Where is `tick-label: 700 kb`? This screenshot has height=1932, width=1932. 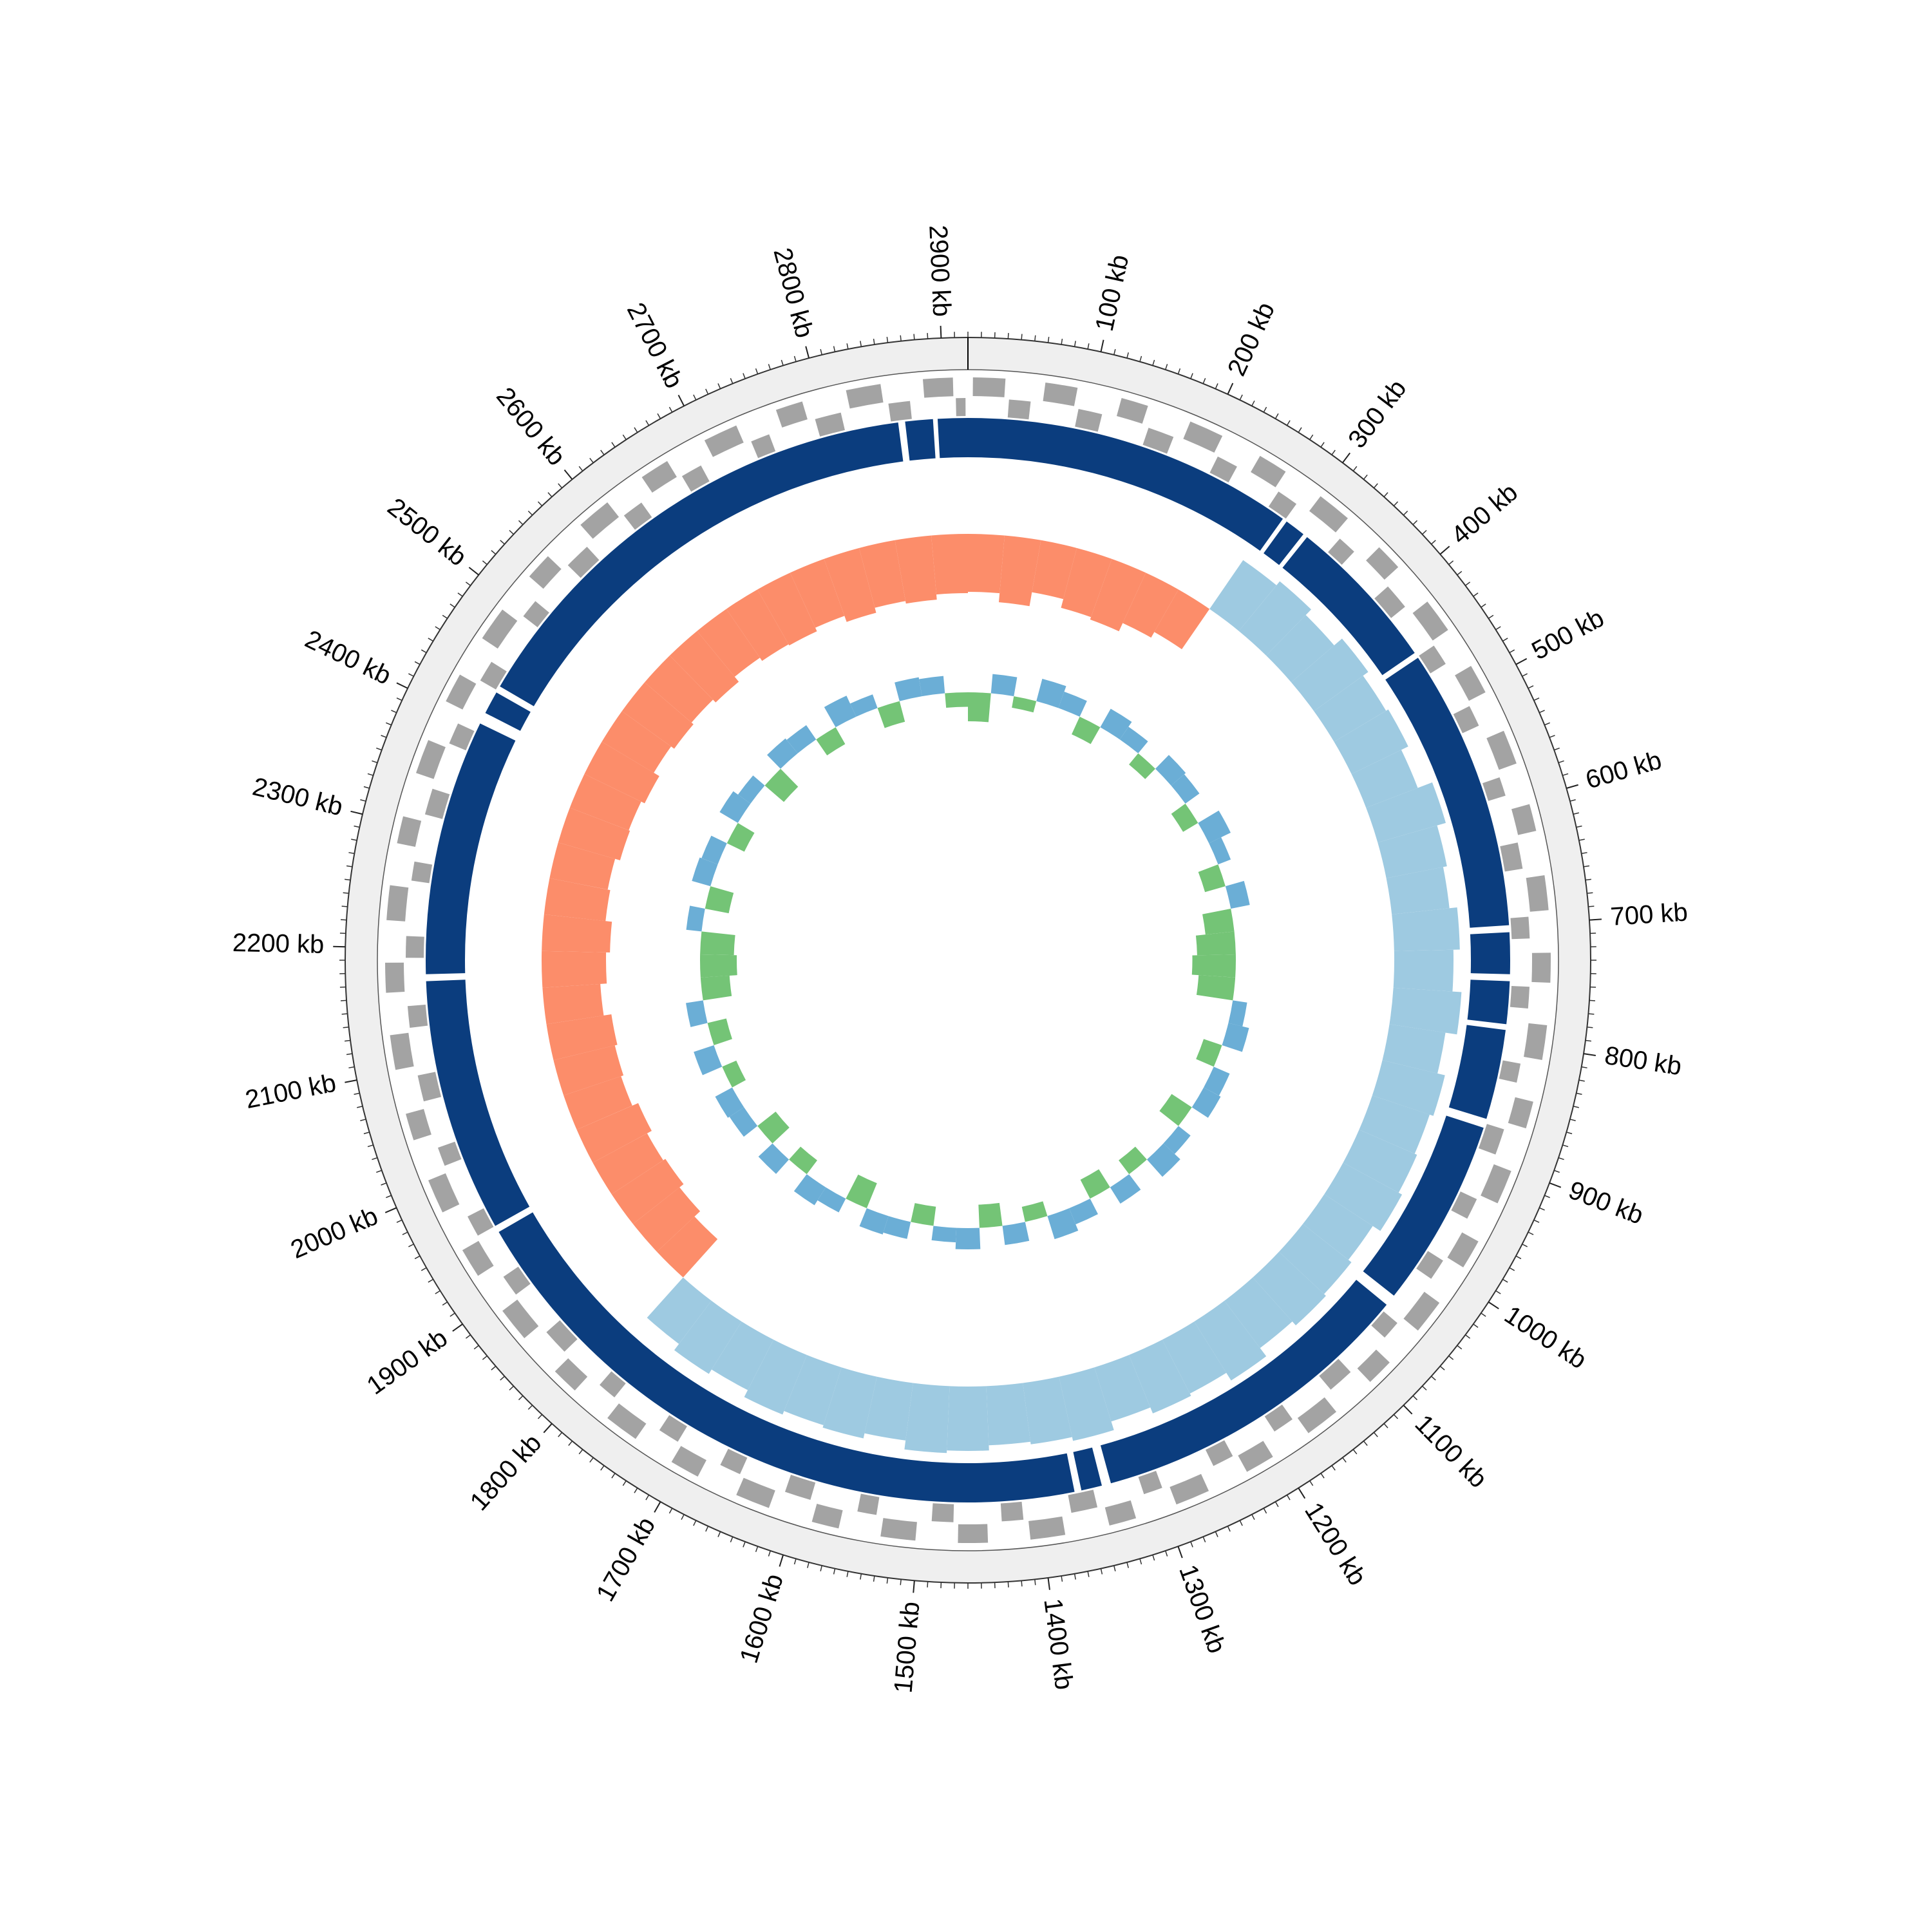 tick-label: 700 kb is located at coordinates (1649, 914).